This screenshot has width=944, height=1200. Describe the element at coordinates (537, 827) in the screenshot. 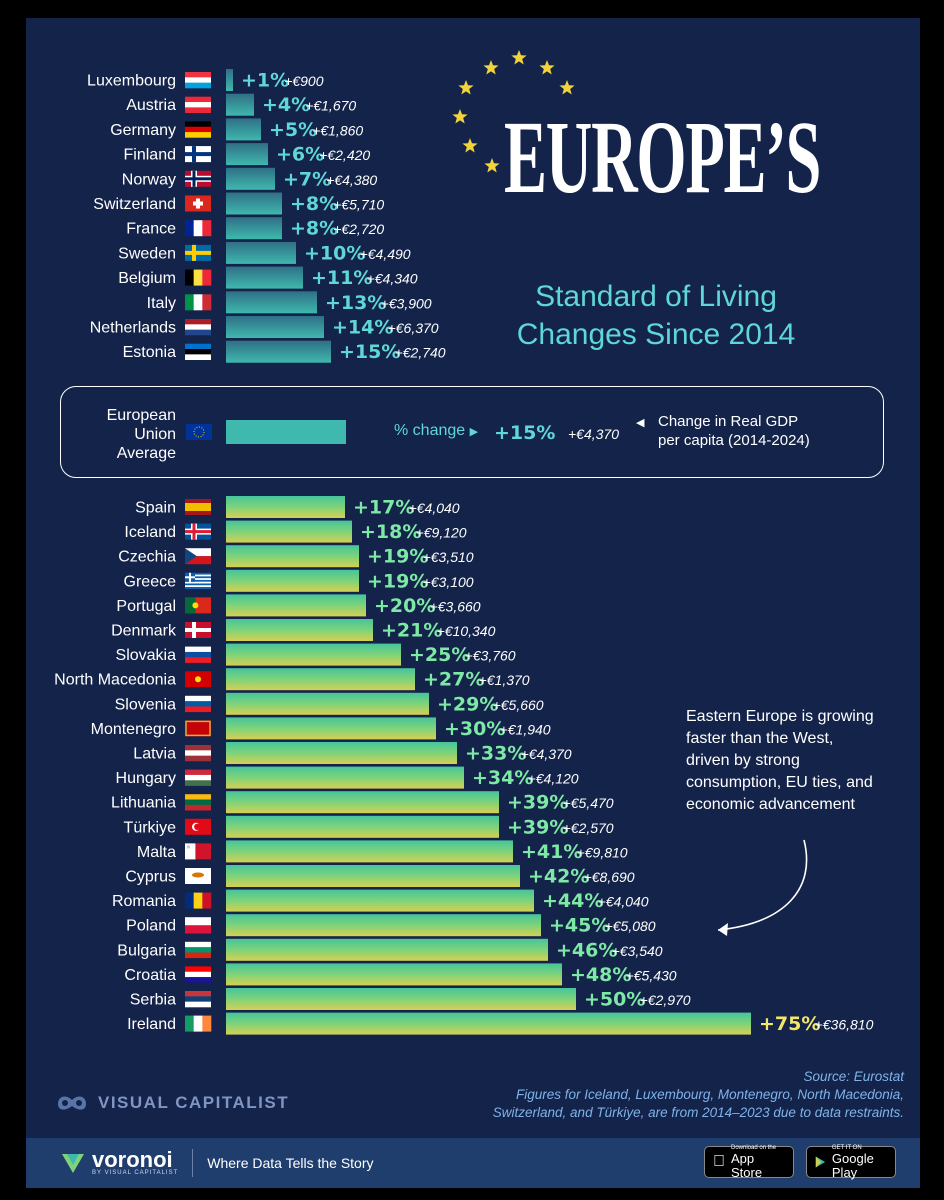

I see `pct-label: +39%` at that location.